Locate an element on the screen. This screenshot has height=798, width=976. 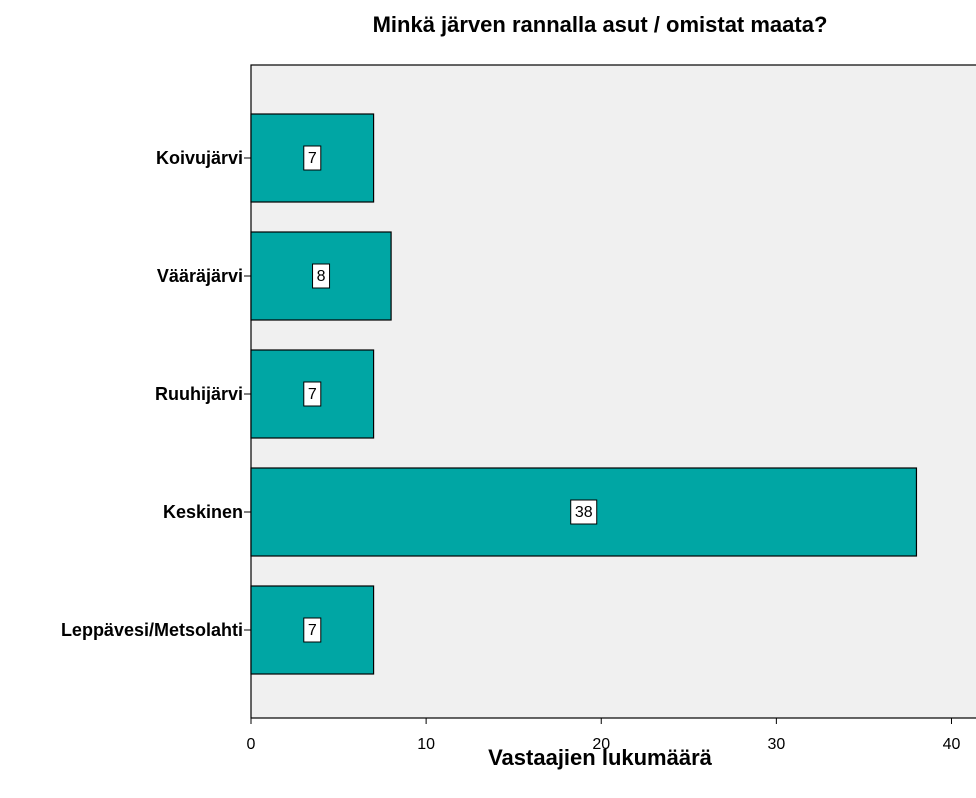
x-tick-label: 20 is located at coordinates (601, 744).